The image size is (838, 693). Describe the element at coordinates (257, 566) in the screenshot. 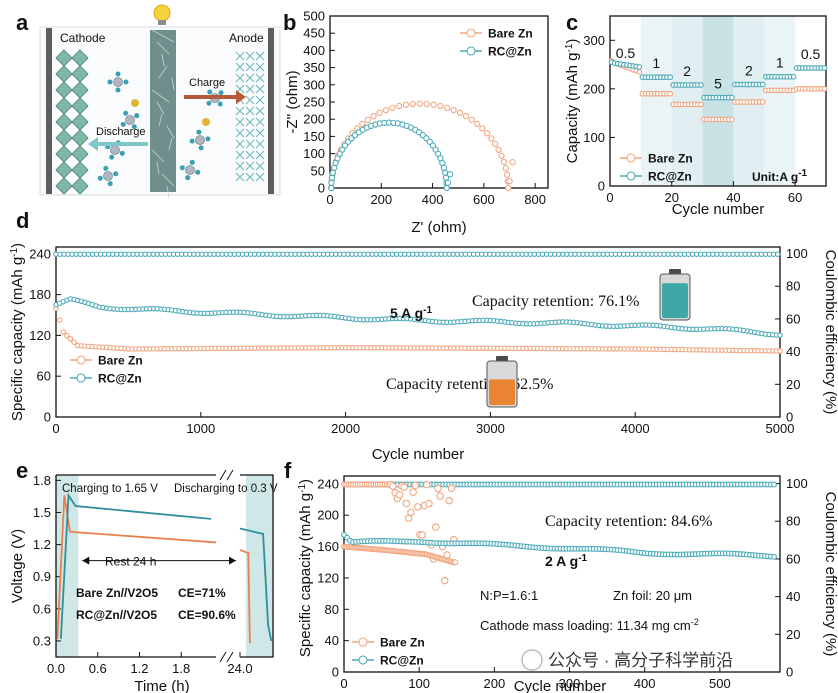

I see `plot-frame-right` at that location.